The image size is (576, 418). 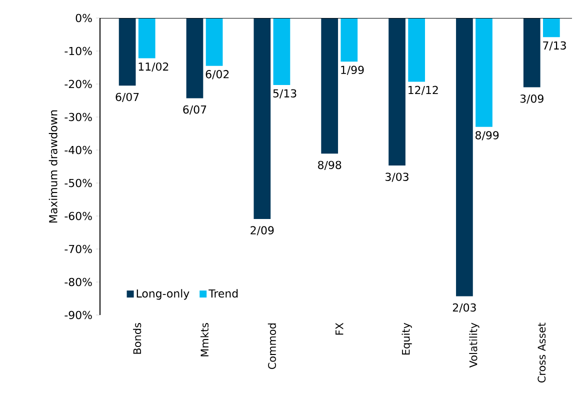 What do you see at coordinates (352, 70) in the screenshot?
I see `annotation: 1/99` at bounding box center [352, 70].